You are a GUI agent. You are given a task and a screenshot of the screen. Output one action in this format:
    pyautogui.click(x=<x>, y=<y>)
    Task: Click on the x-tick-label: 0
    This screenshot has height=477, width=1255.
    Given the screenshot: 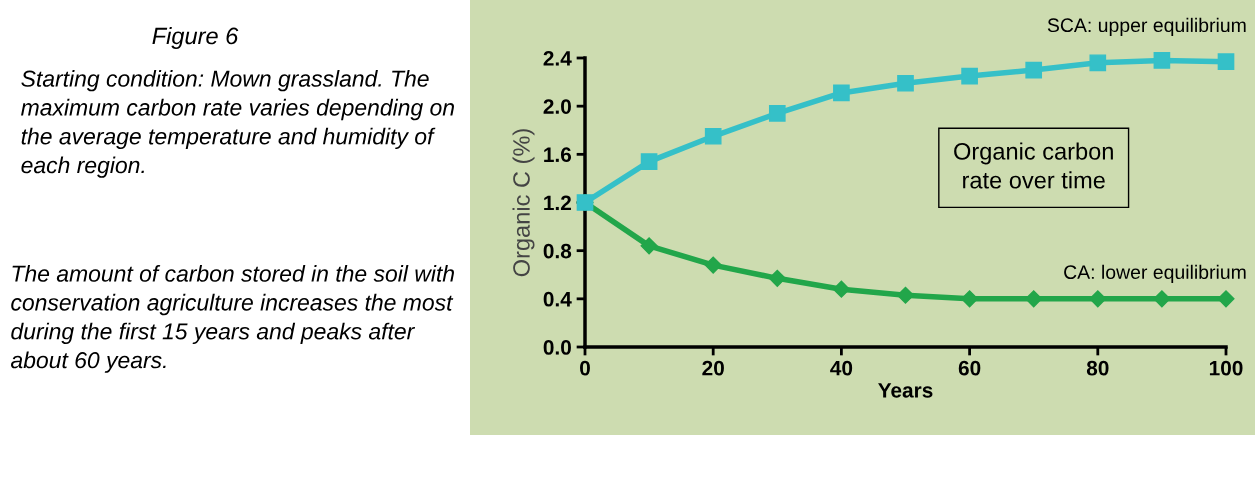 What is the action you would take?
    pyautogui.click(x=585, y=368)
    